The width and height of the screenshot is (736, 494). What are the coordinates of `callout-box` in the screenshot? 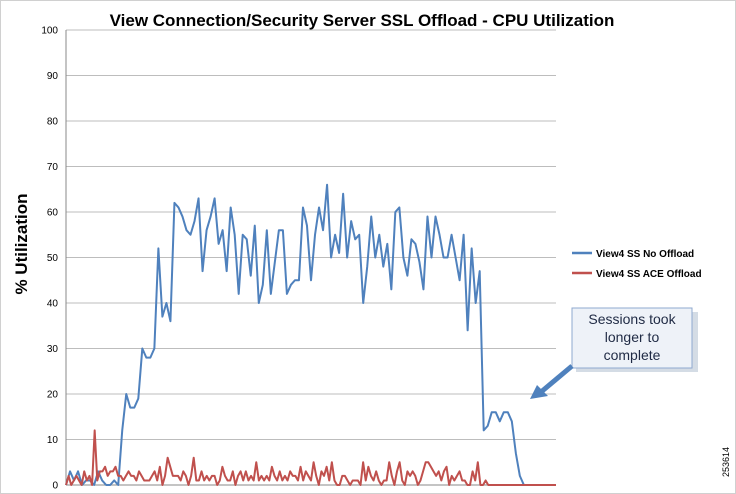 It's located at (632, 338).